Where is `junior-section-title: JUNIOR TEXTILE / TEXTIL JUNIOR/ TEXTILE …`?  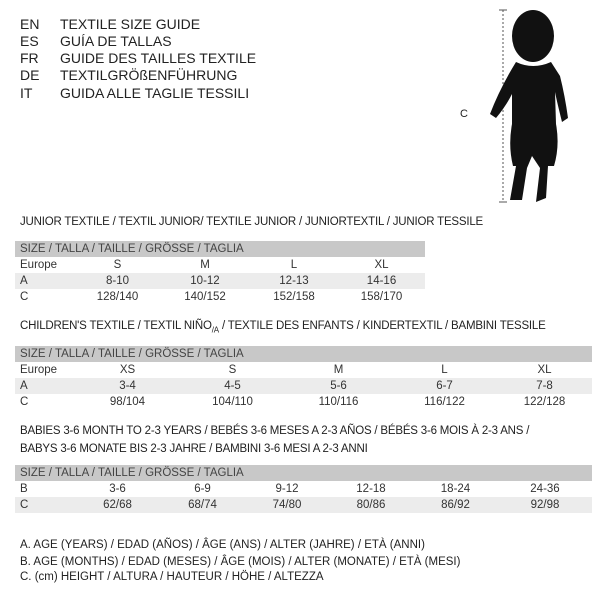 junior-section-title: JUNIOR TEXTILE / TEXTIL JUNIOR/ TEXTILE … is located at coordinates (252, 222).